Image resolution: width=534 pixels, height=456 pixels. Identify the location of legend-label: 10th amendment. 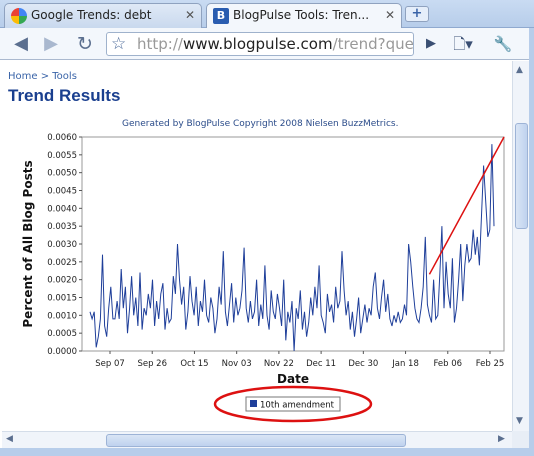
(297, 406).